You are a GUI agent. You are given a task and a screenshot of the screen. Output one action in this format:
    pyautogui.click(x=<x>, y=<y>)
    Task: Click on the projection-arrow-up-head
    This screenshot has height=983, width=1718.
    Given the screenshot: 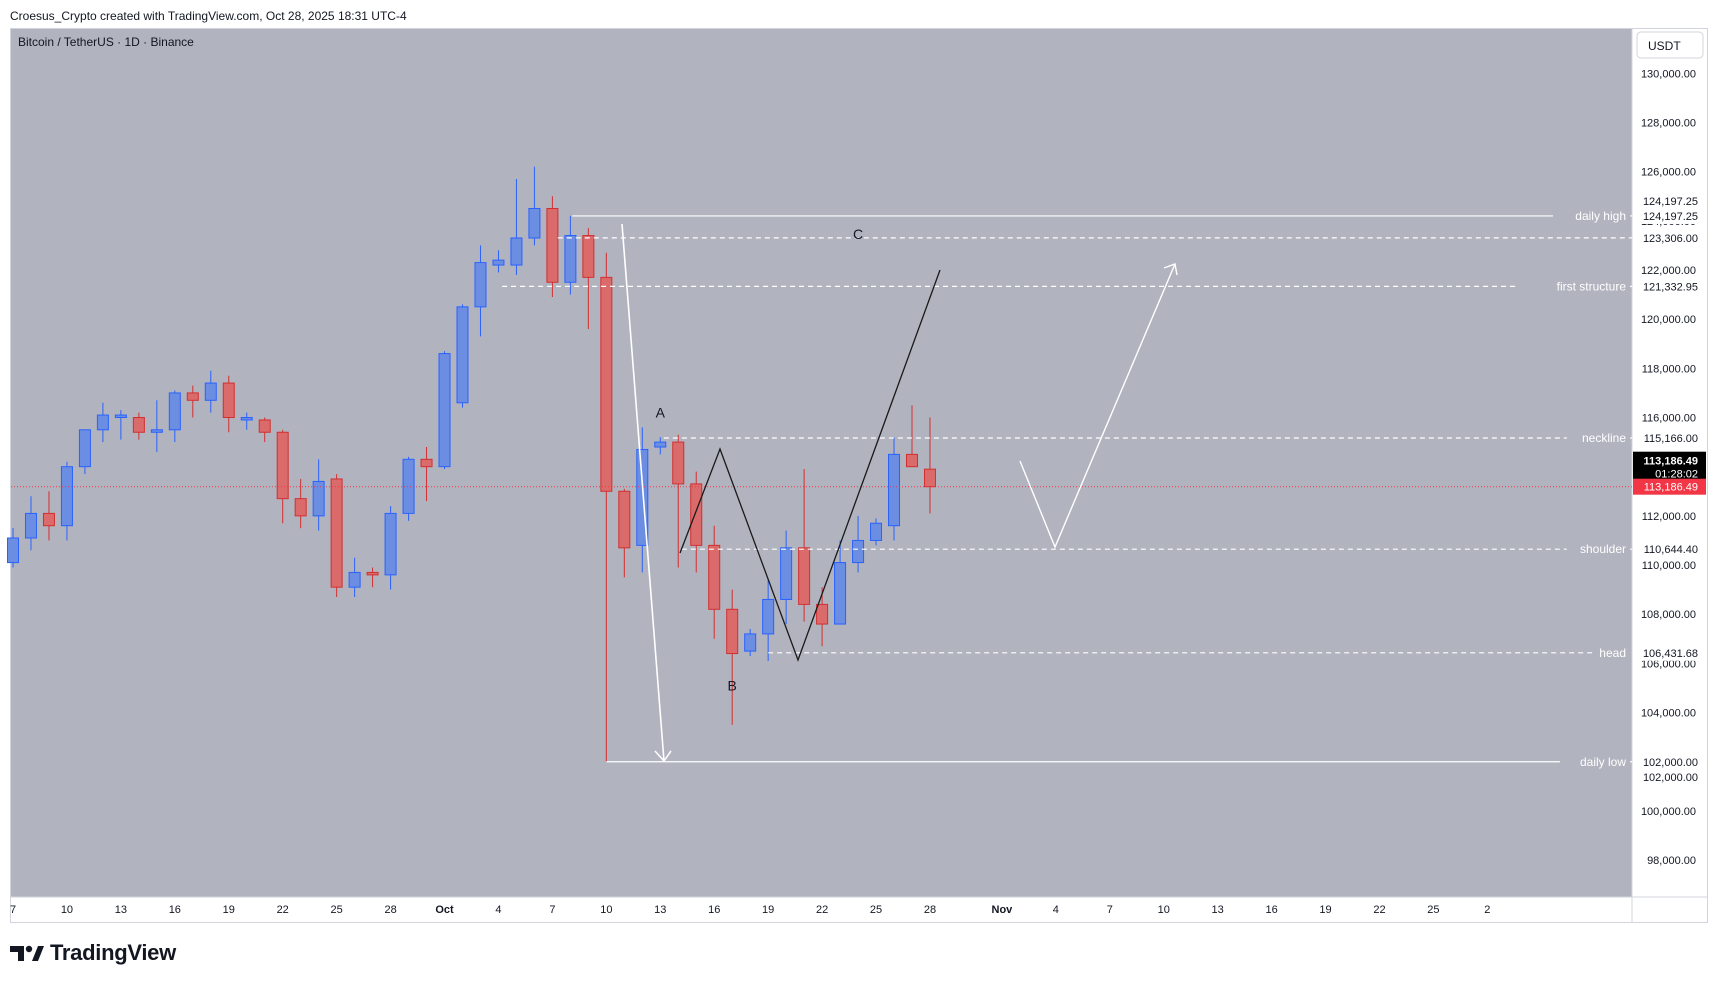 What is the action you would take?
    pyautogui.click(x=1170, y=269)
    